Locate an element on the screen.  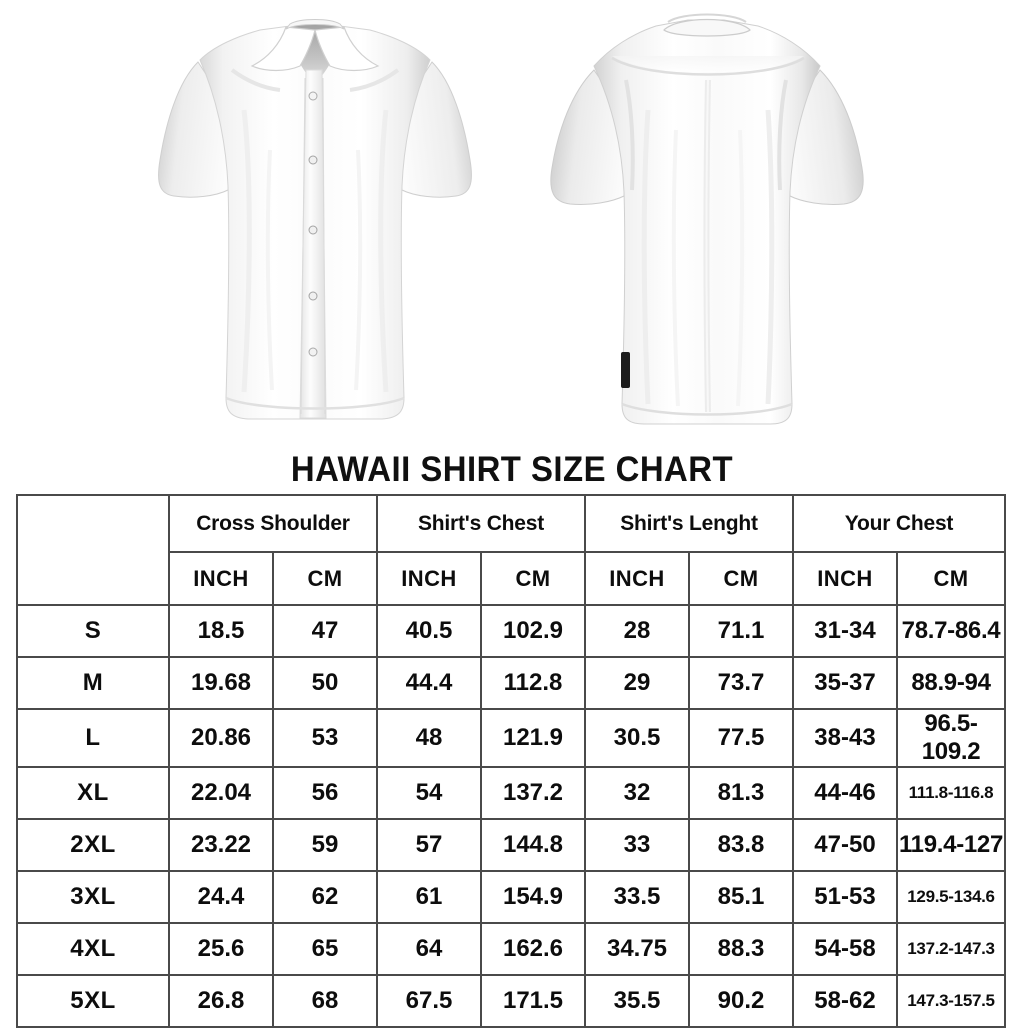
cell-chest-in: 61 is located at coordinates (429, 897).